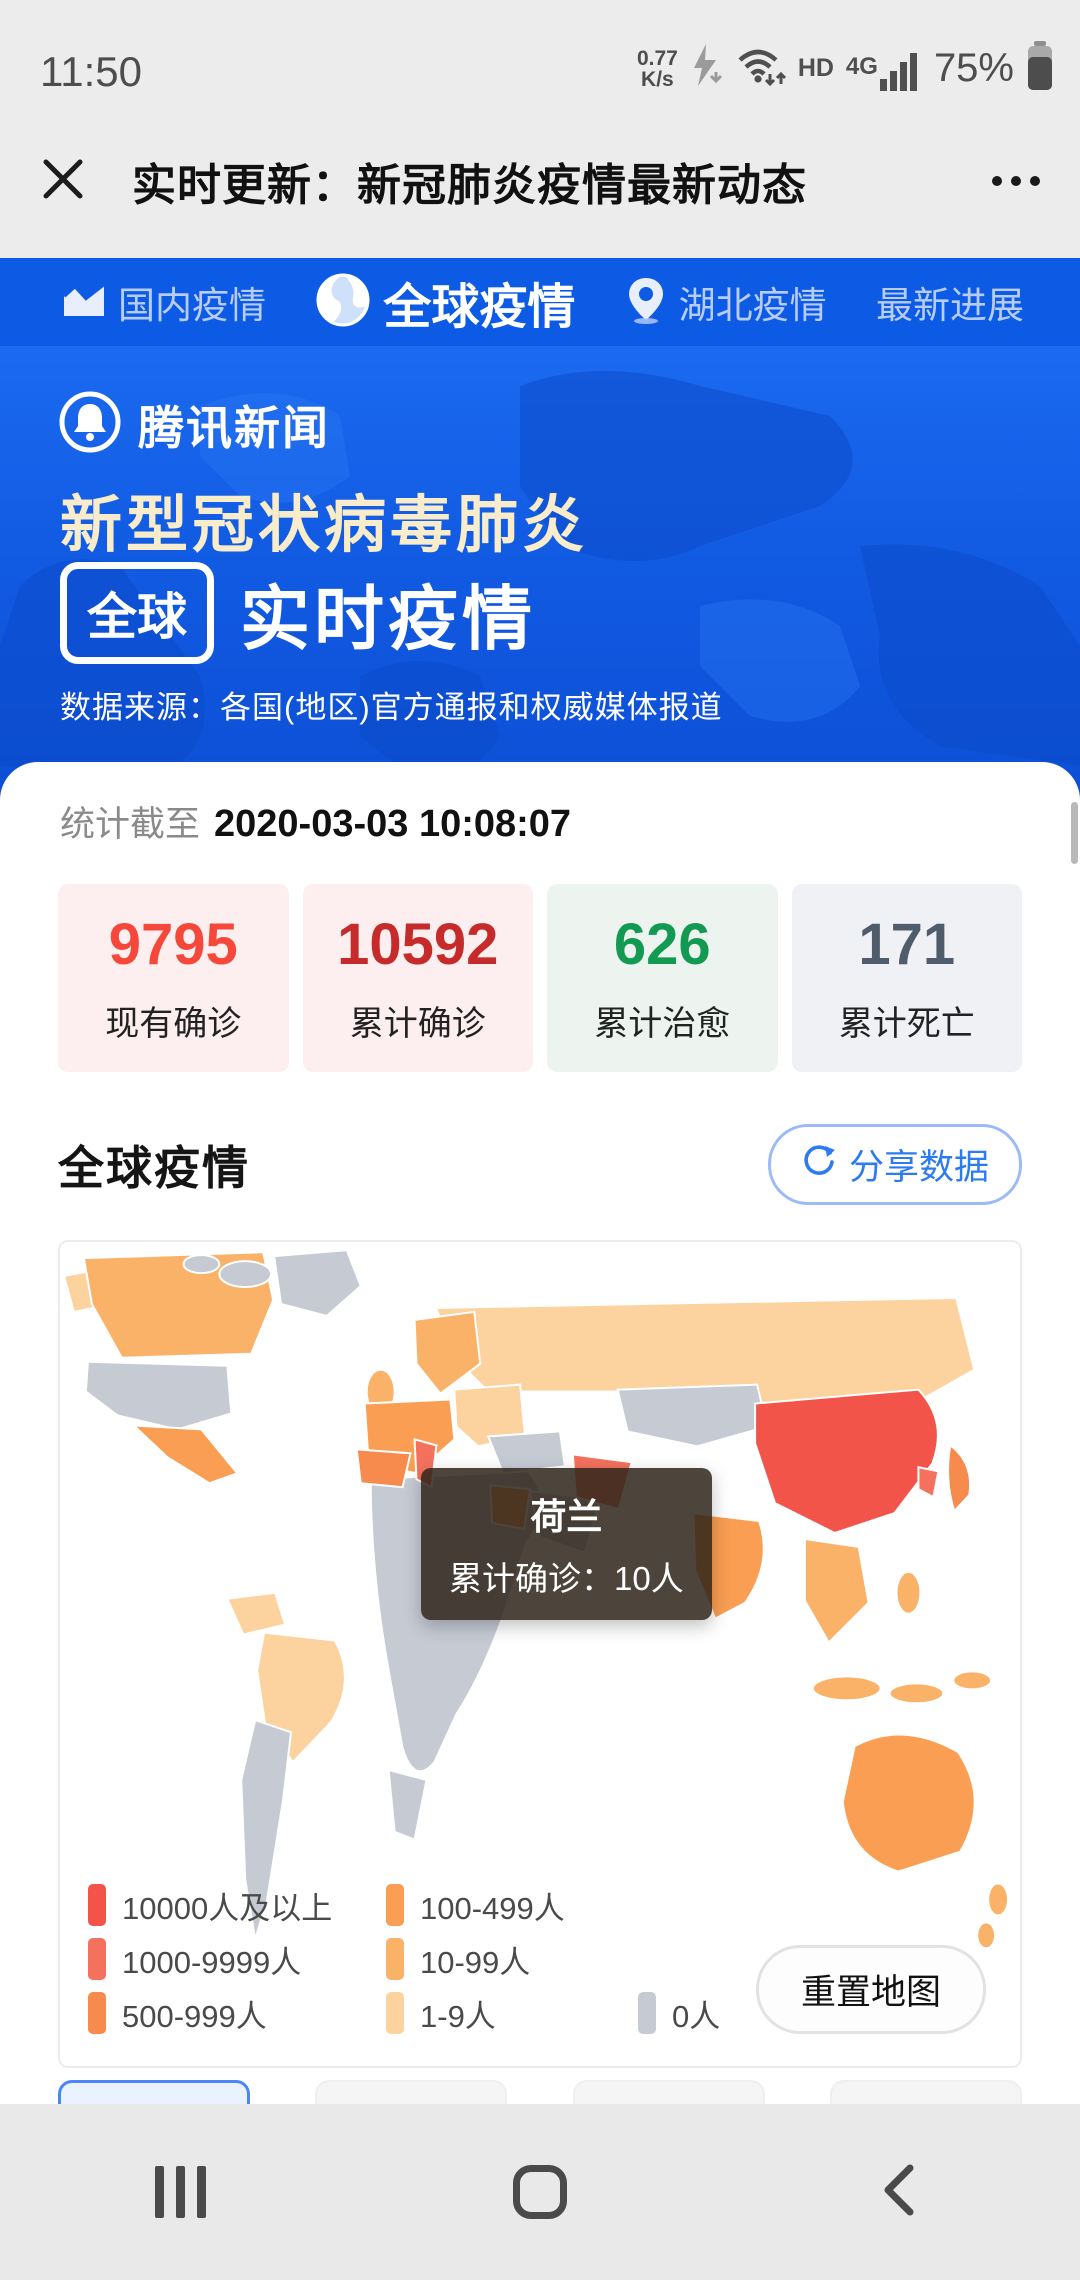 The height and width of the screenshot is (2280, 1080). I want to click on epidemic-tab-nav: 国内疫情 全球疫情 湖北疫情 最新进展, so click(540, 302).